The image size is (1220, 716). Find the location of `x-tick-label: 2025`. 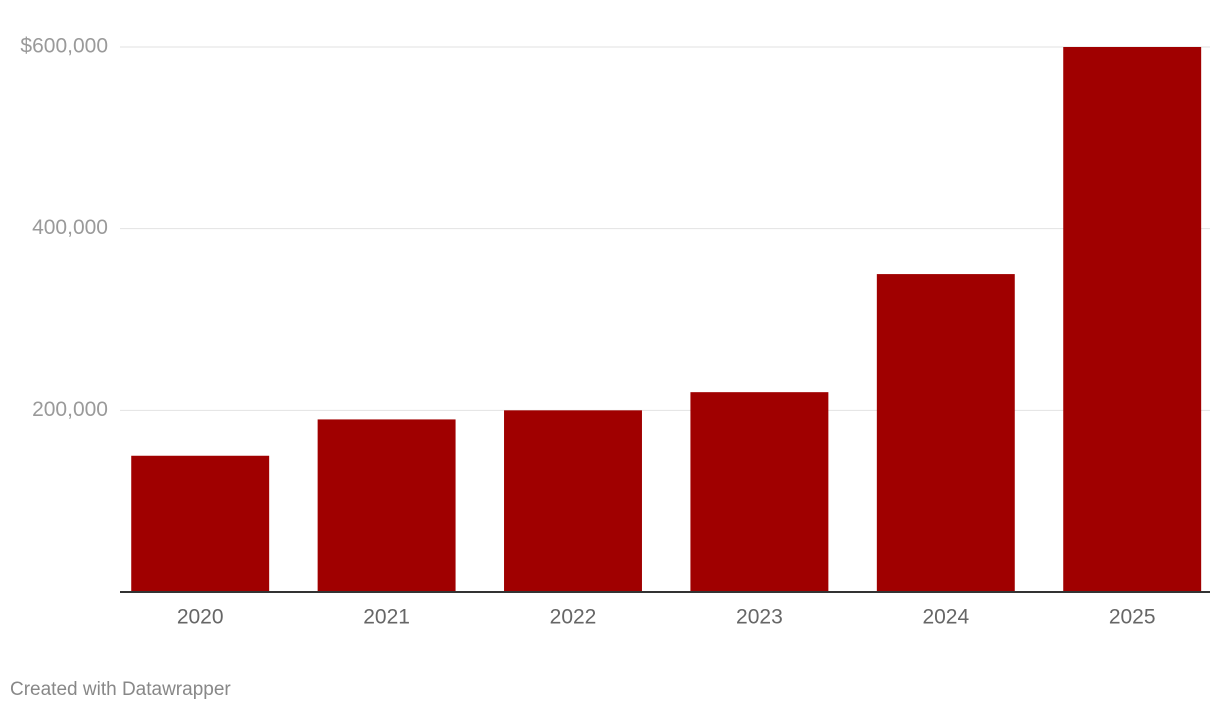

x-tick-label: 2025 is located at coordinates (1132, 617).